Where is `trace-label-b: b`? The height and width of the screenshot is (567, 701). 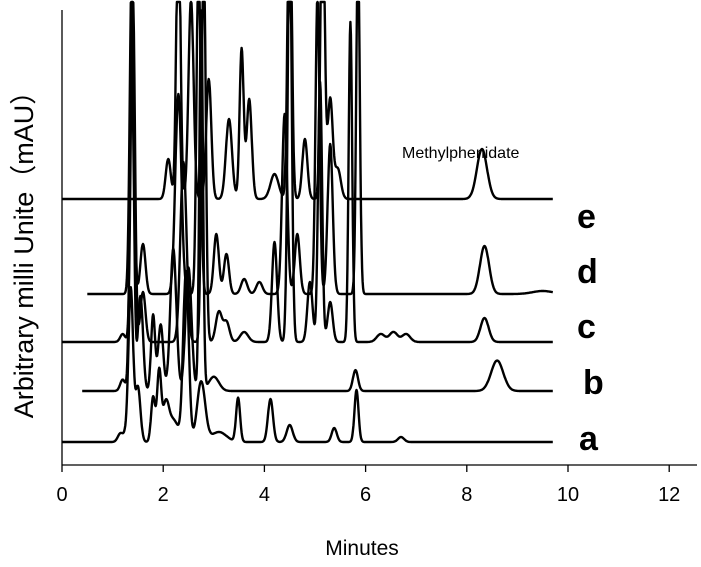 trace-label-b: b is located at coordinates (593, 383).